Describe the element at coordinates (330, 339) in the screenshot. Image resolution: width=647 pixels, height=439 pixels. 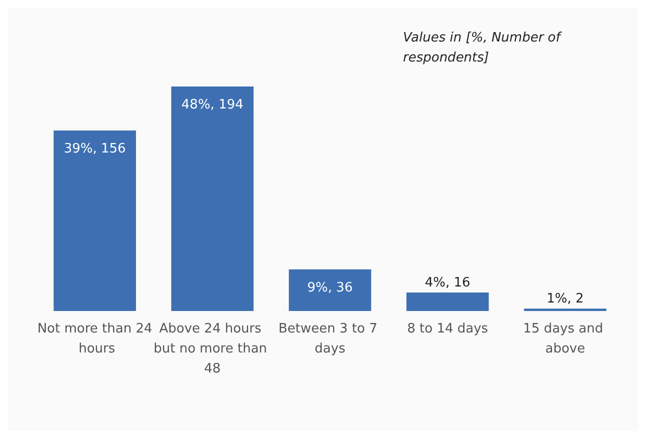
I see `x-tick-label: Between 3 to 7 days` at that location.